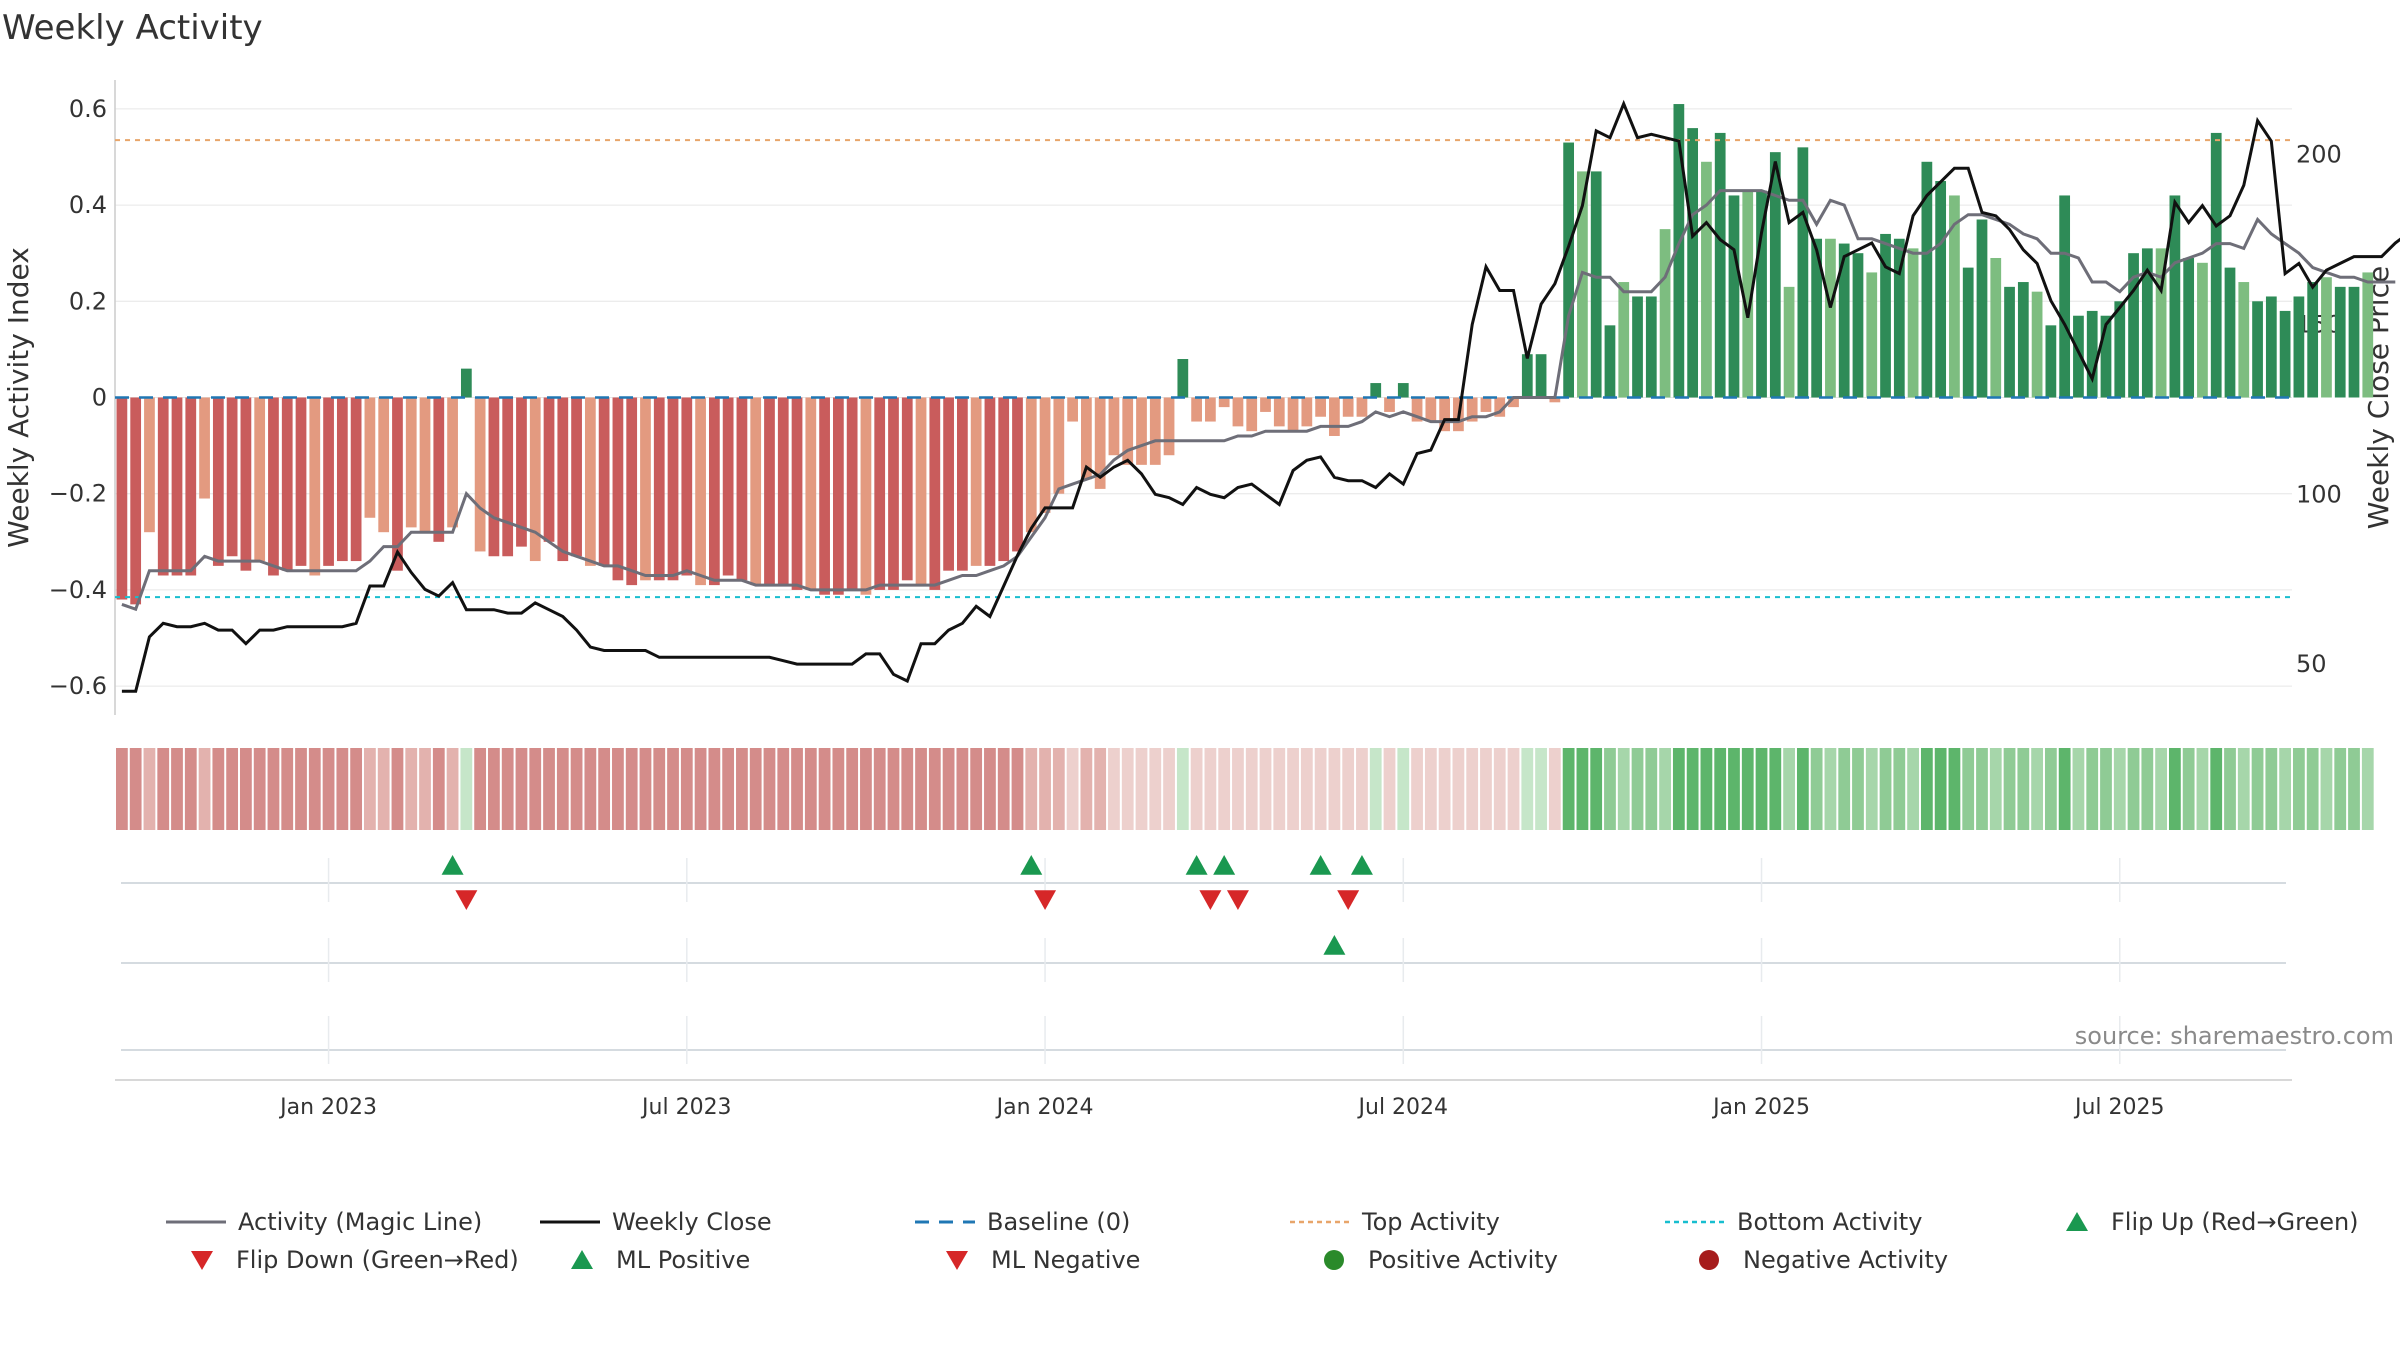 The image size is (2400, 1354). Describe the element at coordinates (1031, 865) in the screenshot. I see `flip-up-marker` at that location.